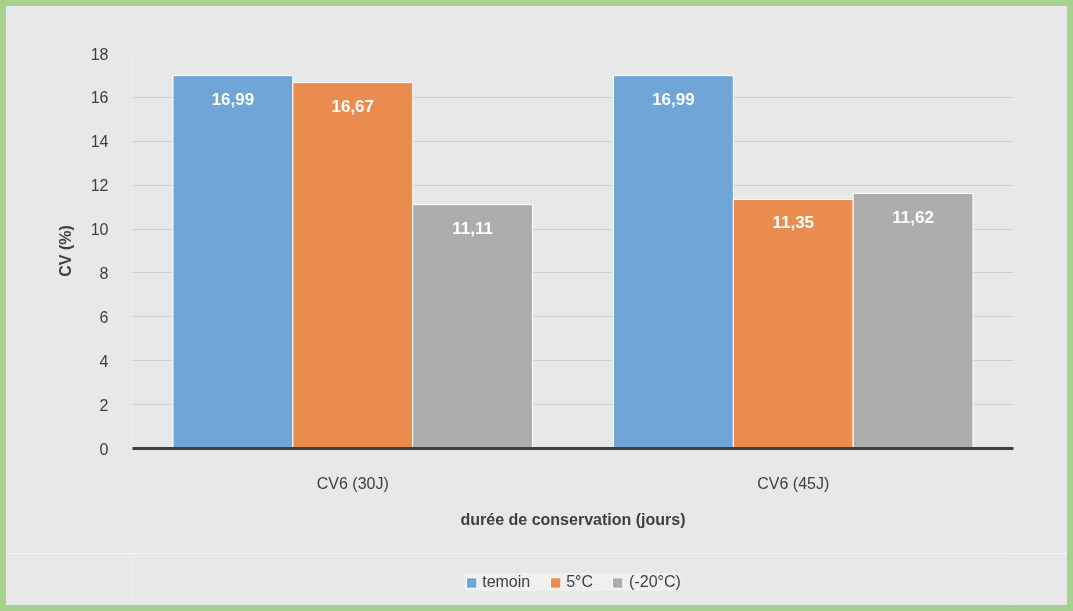 This screenshot has width=1073, height=611. I want to click on y-tick-label: 12, so click(99, 186).